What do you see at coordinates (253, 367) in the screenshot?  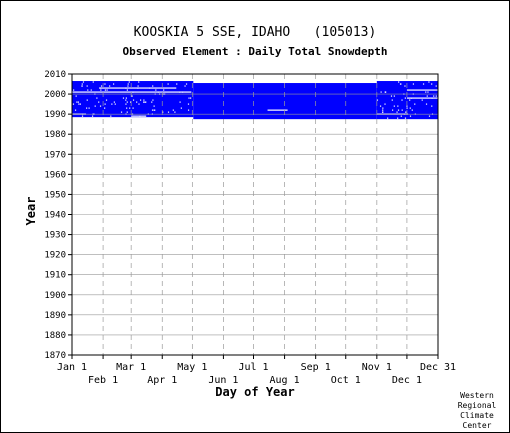 I see `x-tick-label: Jul 1` at bounding box center [253, 367].